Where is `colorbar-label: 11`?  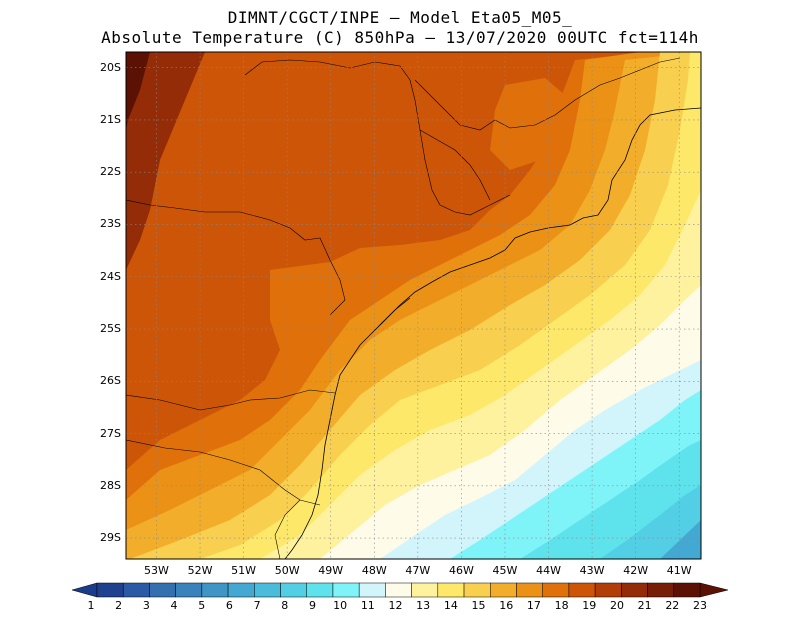
colorbar-label: 11 is located at coordinates (367, 605).